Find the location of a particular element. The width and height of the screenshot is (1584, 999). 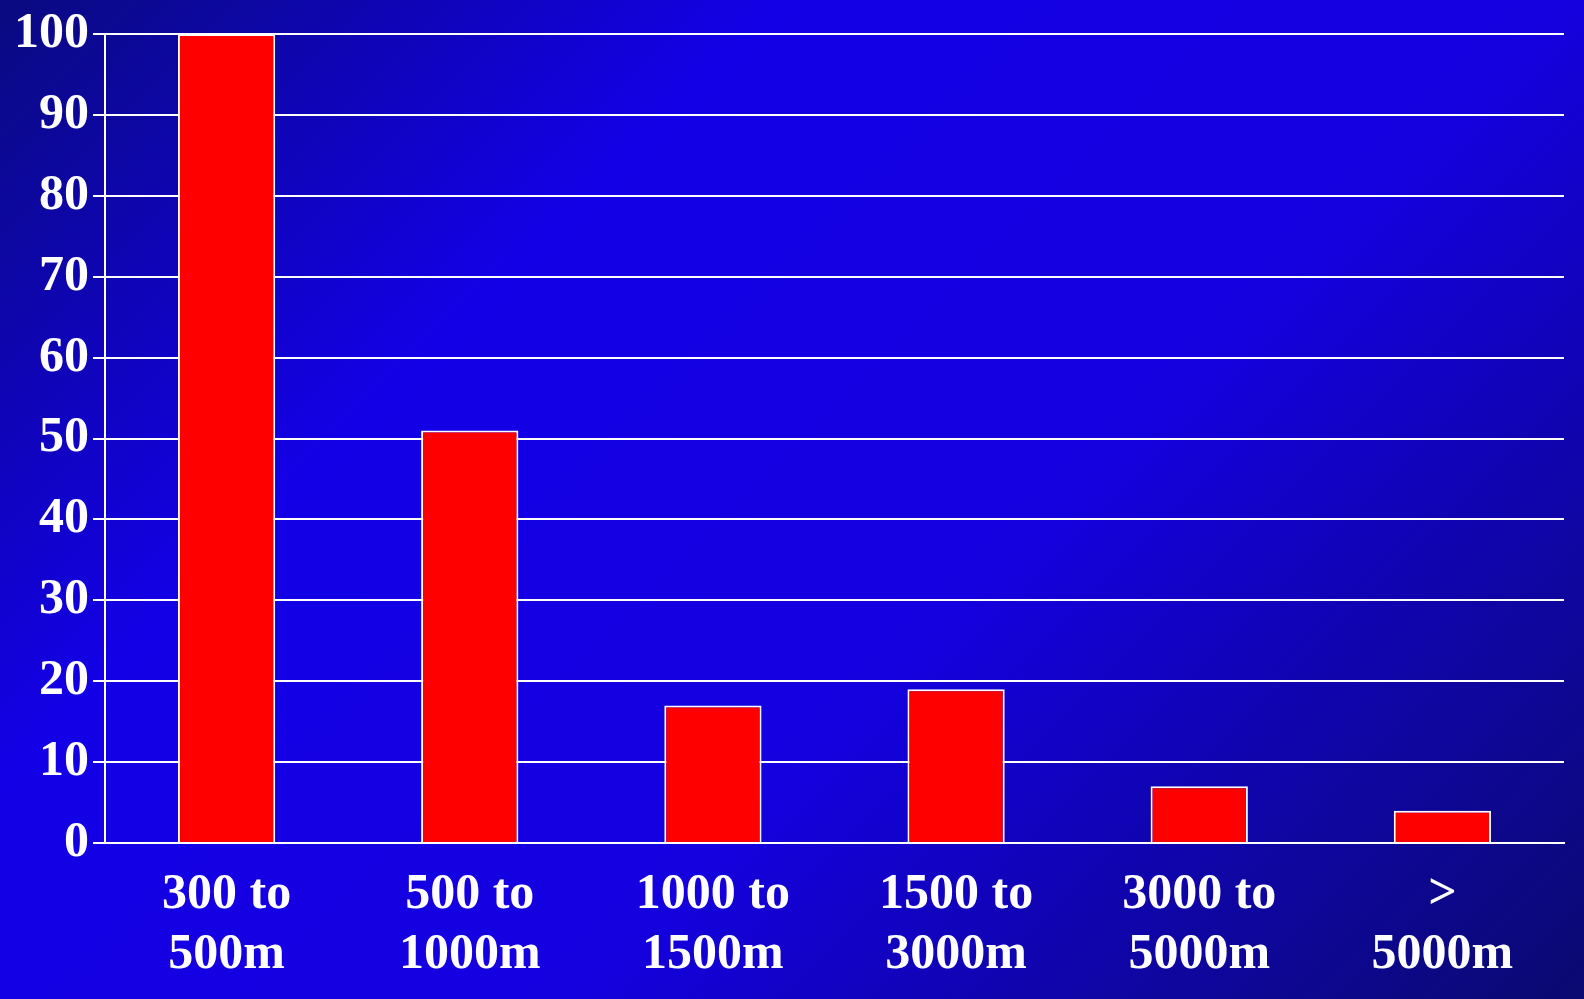

y-tick-label: 20 is located at coordinates (64, 677).